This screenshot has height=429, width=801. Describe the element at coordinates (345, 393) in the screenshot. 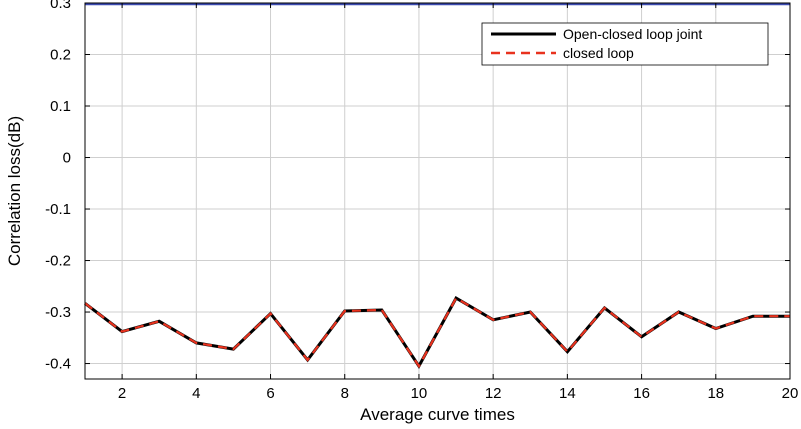

I see `x-tick-label: 8` at that location.